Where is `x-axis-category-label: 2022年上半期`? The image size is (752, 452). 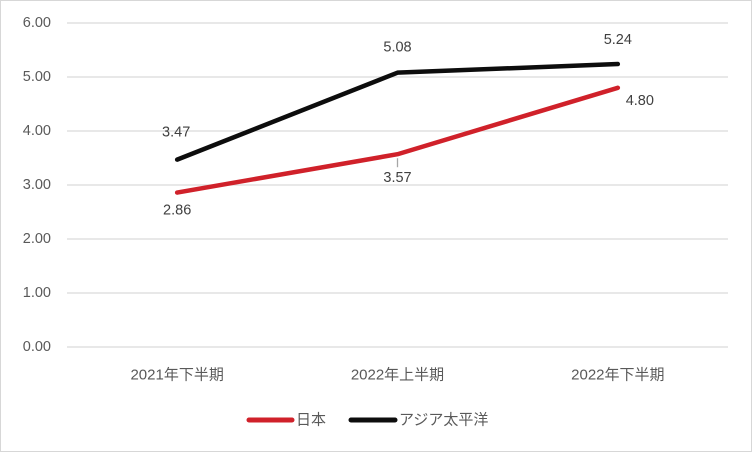
x-axis-category-label: 2022年上半期 is located at coordinates (397, 375).